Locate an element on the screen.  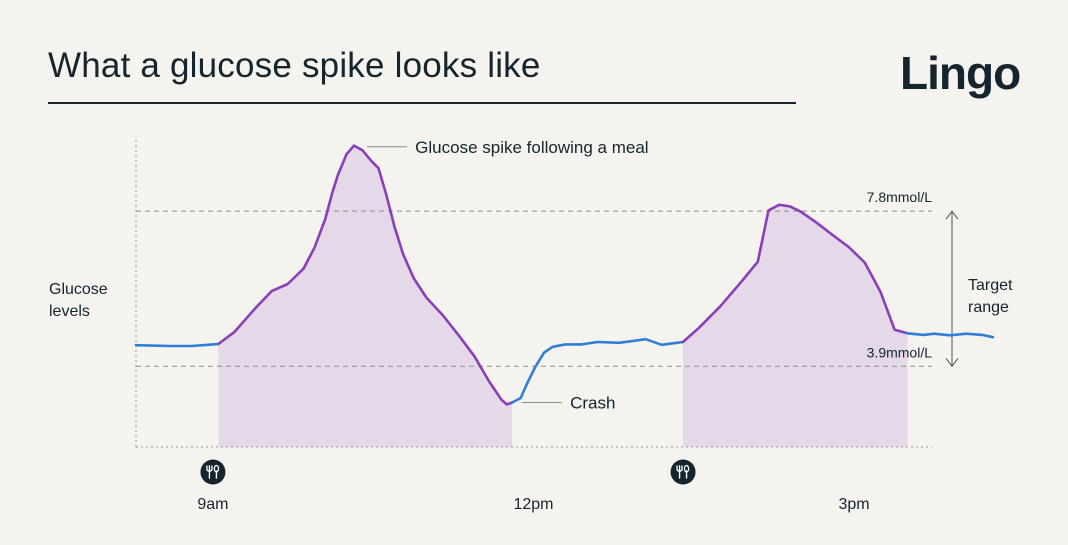
target-range-label-line-1: Target is located at coordinates (990, 285).